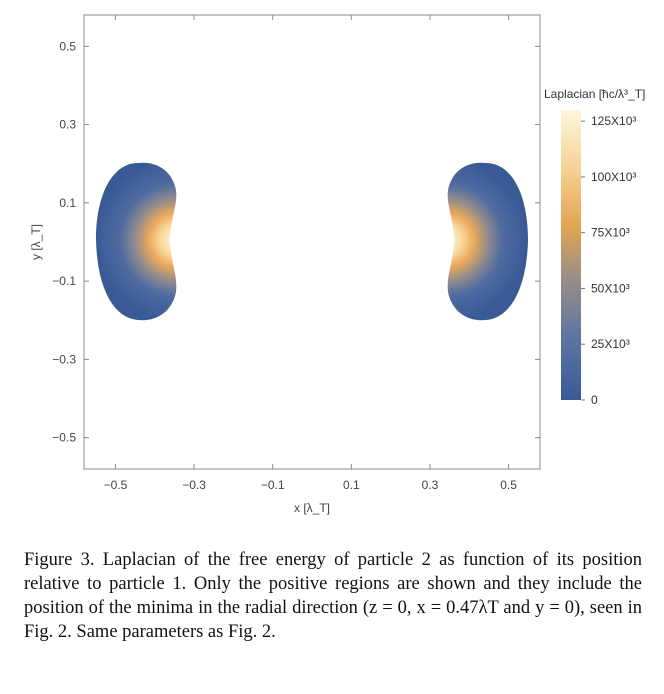  Describe the element at coordinates (116, 485) in the screenshot. I see `x-tick-label: −0.5` at that location.